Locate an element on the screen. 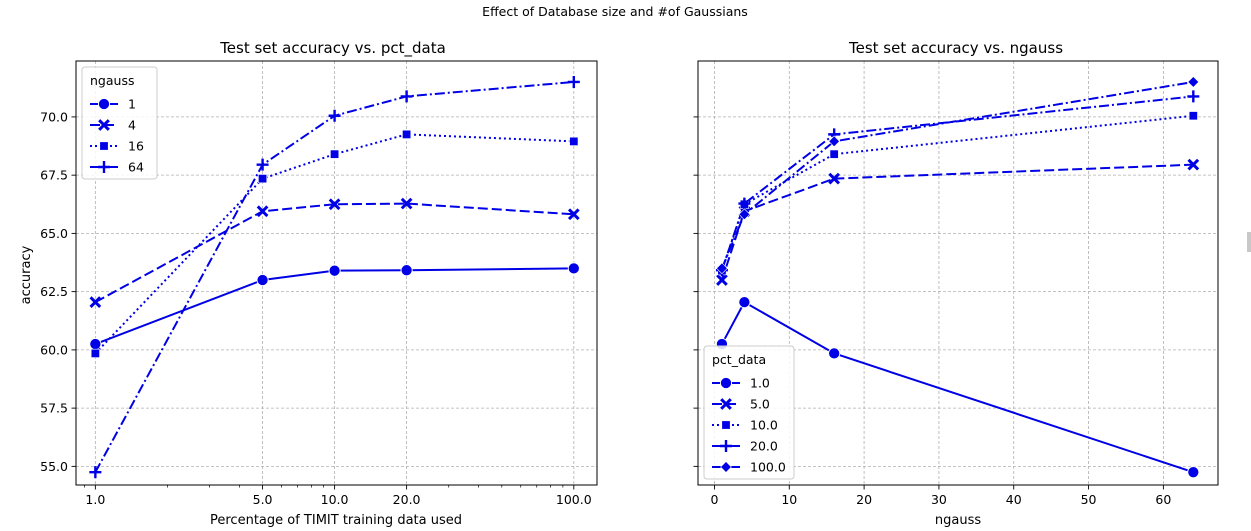 The width and height of the screenshot is (1251, 531). panel-title: Test set accuracy vs. pct_data is located at coordinates (332, 48).